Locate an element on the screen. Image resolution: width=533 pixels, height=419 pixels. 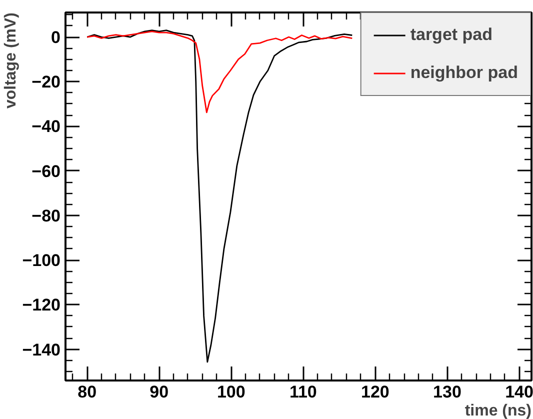
y-axis-title: voltage (mV) is located at coordinates (11, 60).